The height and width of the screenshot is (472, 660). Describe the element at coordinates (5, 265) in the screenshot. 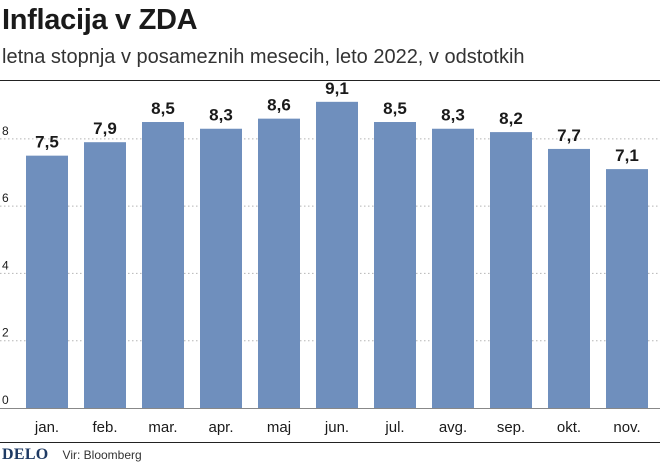

I see `y-tick-label: 4` at that location.